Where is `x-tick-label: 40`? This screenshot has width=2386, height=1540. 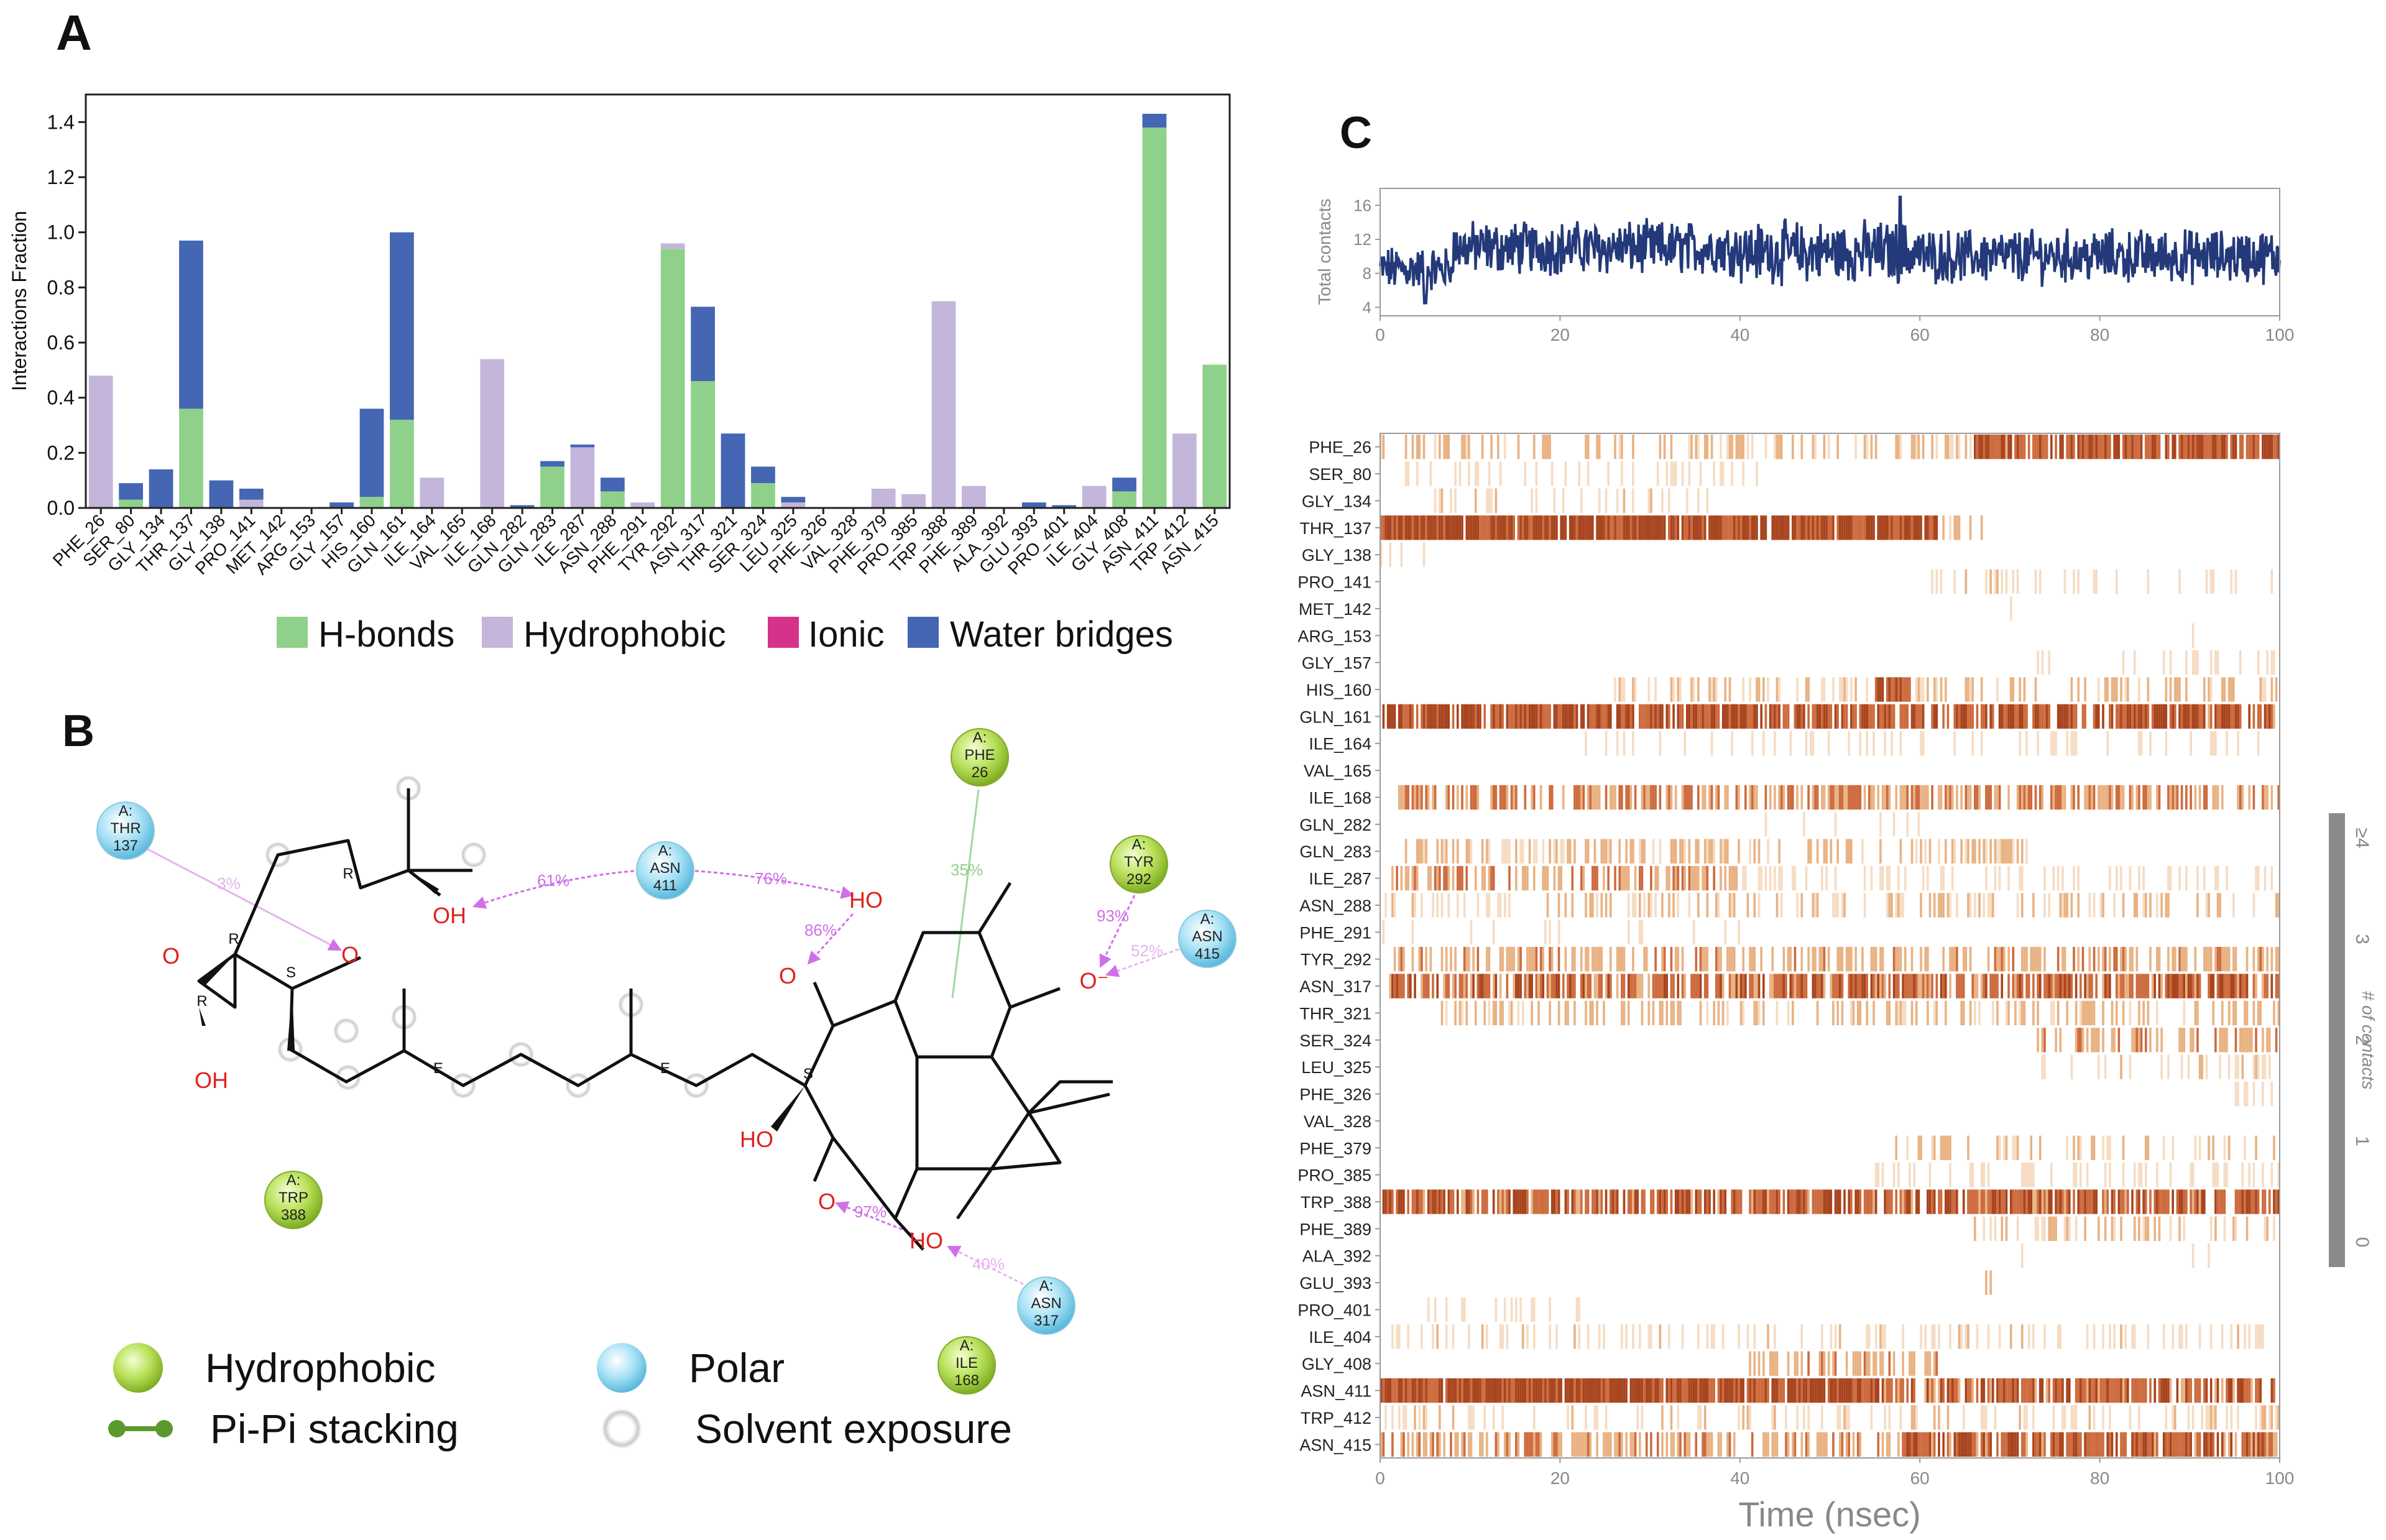 x-tick-label: 40 is located at coordinates (1739, 334).